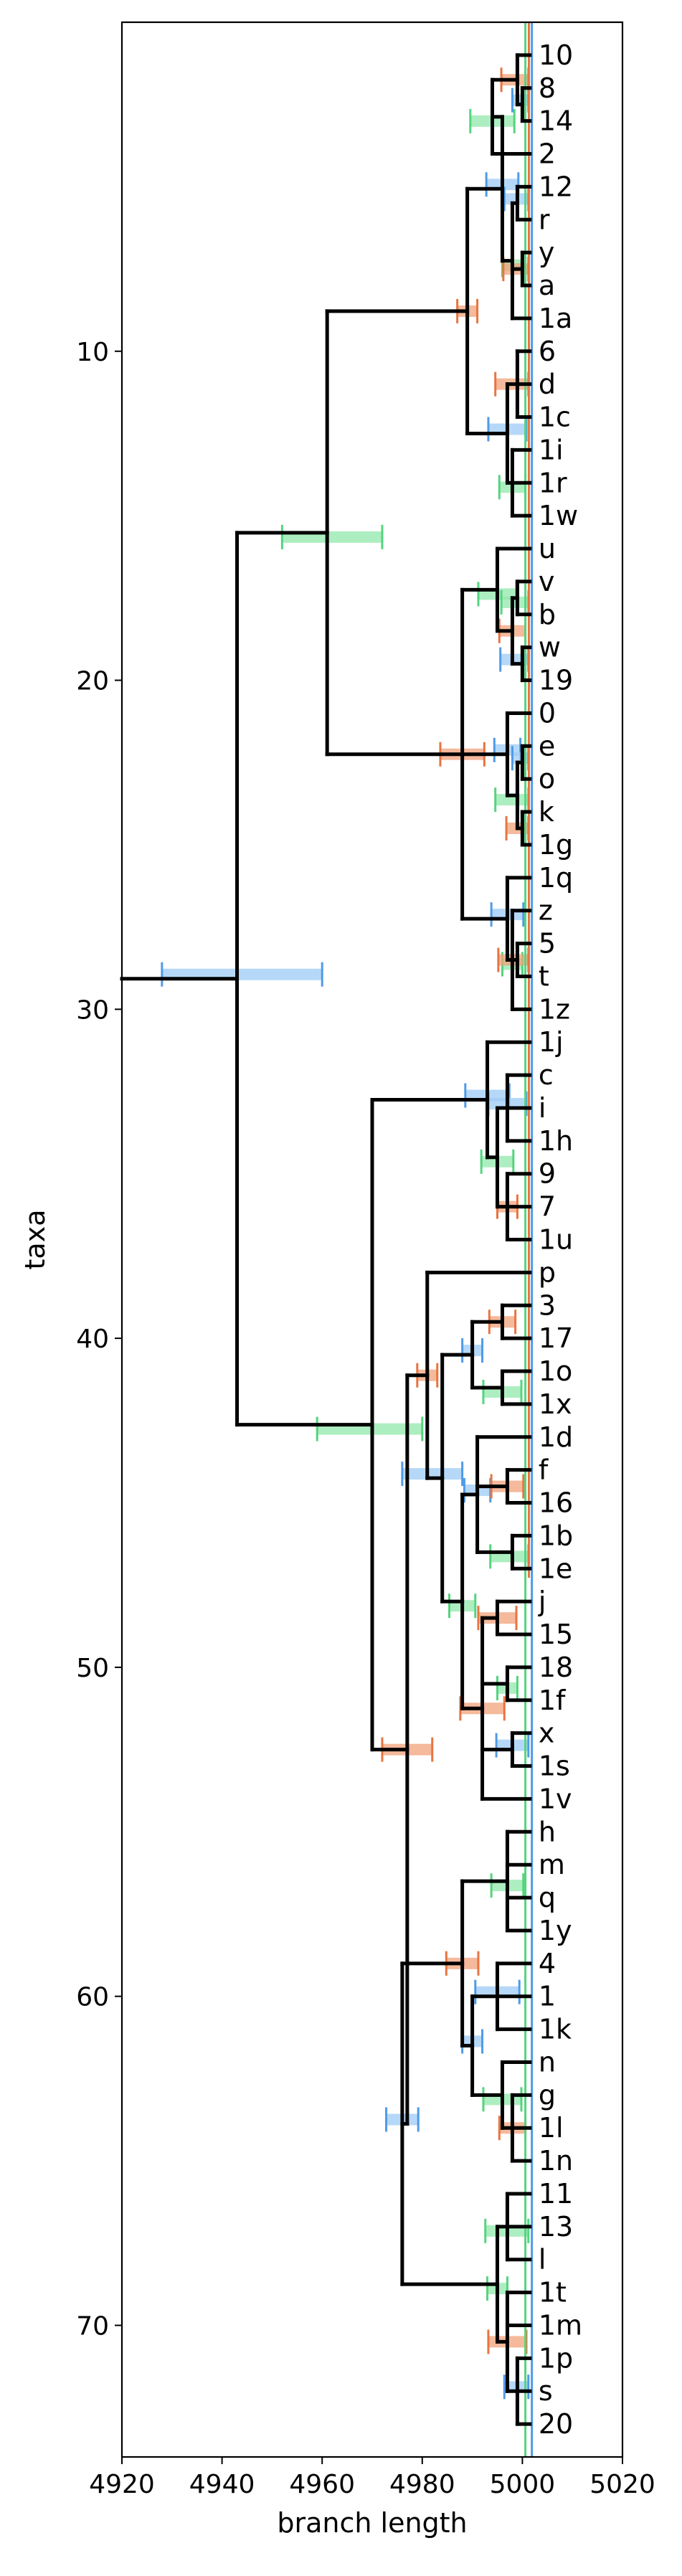 The image size is (682, 2576). Describe the element at coordinates (556, 2194) in the screenshot. I see `leaf-label: 11` at that location.